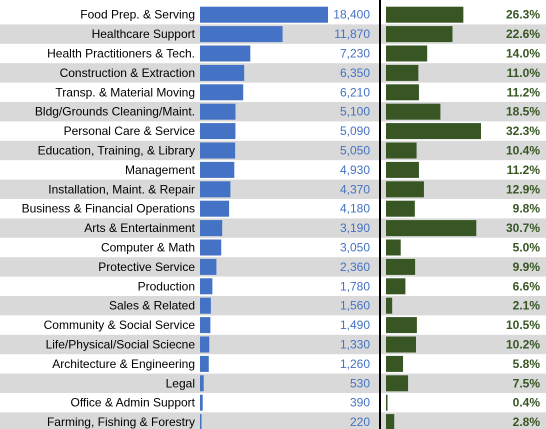 Image resolution: width=546 pixels, height=429 pixels. Describe the element at coordinates (523, 345) in the screenshot. I see `value-label-series-2: 10.2%` at that location.